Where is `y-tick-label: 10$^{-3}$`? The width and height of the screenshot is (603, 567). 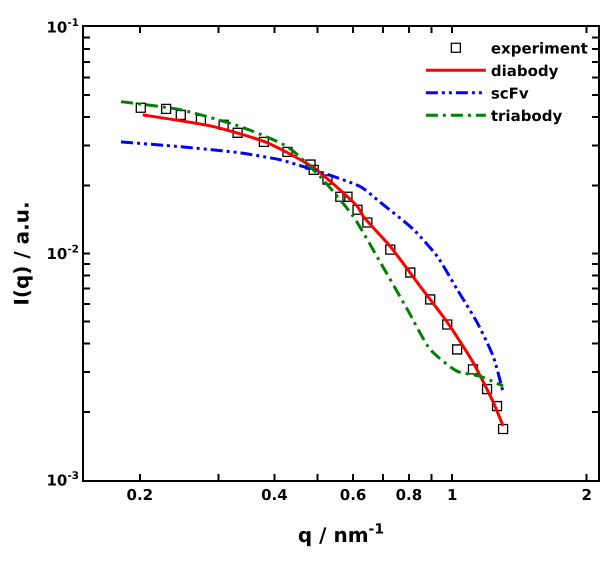 y-tick-label: 10$^{-3}$ is located at coordinates (62, 480).